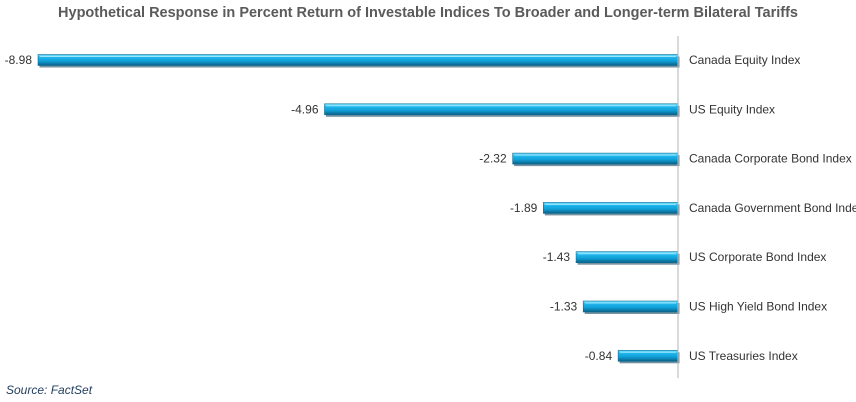 This screenshot has height=402, width=856. Describe the element at coordinates (770, 159) in the screenshot. I see `category-label: Canada Corporate Bond Index` at that location.